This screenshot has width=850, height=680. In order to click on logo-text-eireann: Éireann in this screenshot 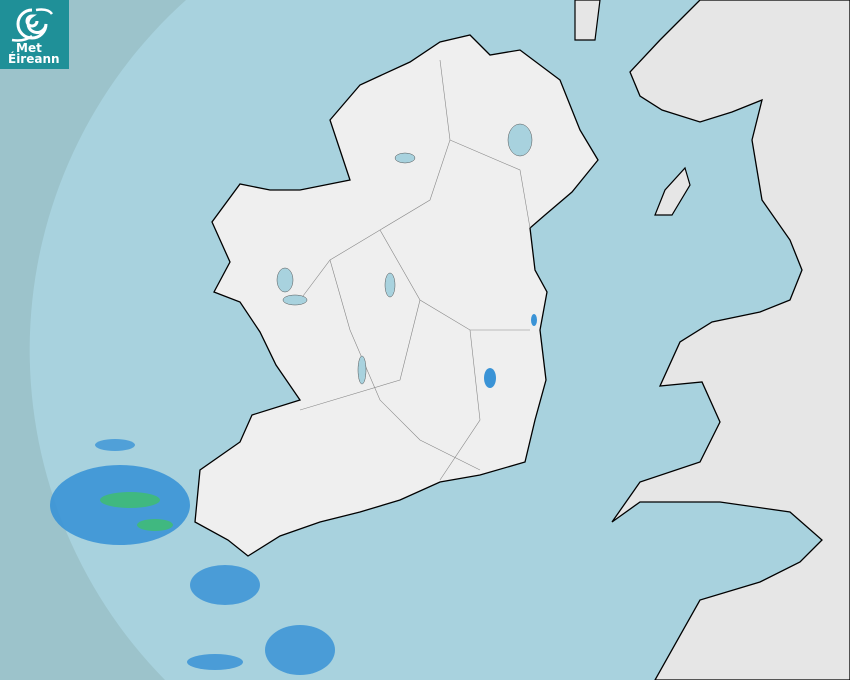, I will do `click(34, 59)`.